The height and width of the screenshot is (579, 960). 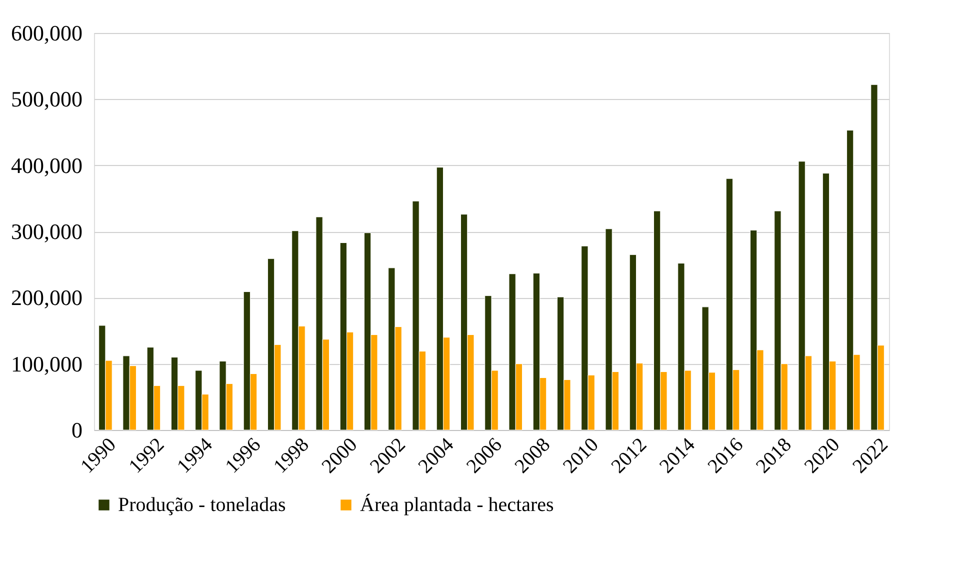 What do you see at coordinates (457, 504) in the screenshot?
I see `legend-label: Área plantada - hectares` at bounding box center [457, 504].